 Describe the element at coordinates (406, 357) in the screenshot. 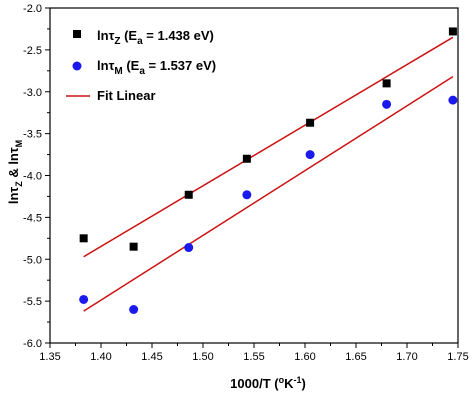

I see `x-tick-label: 1.70` at that location.